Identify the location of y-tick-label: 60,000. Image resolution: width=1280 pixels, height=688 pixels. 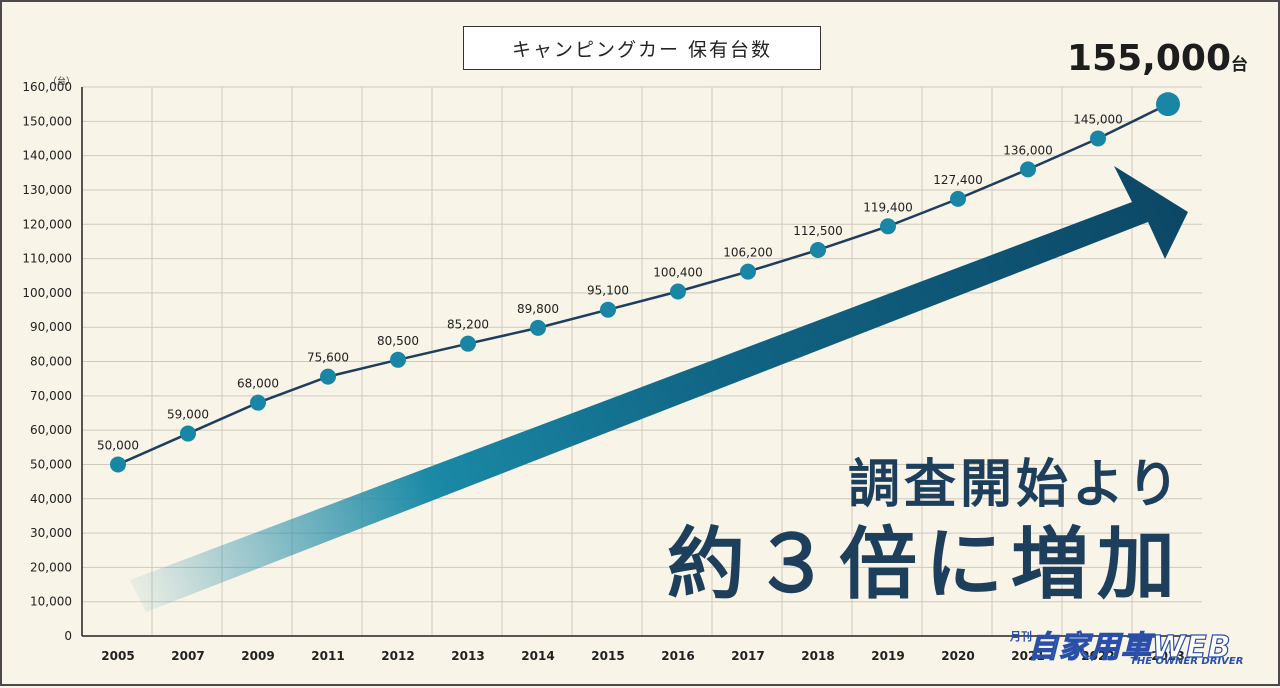
(51, 430).